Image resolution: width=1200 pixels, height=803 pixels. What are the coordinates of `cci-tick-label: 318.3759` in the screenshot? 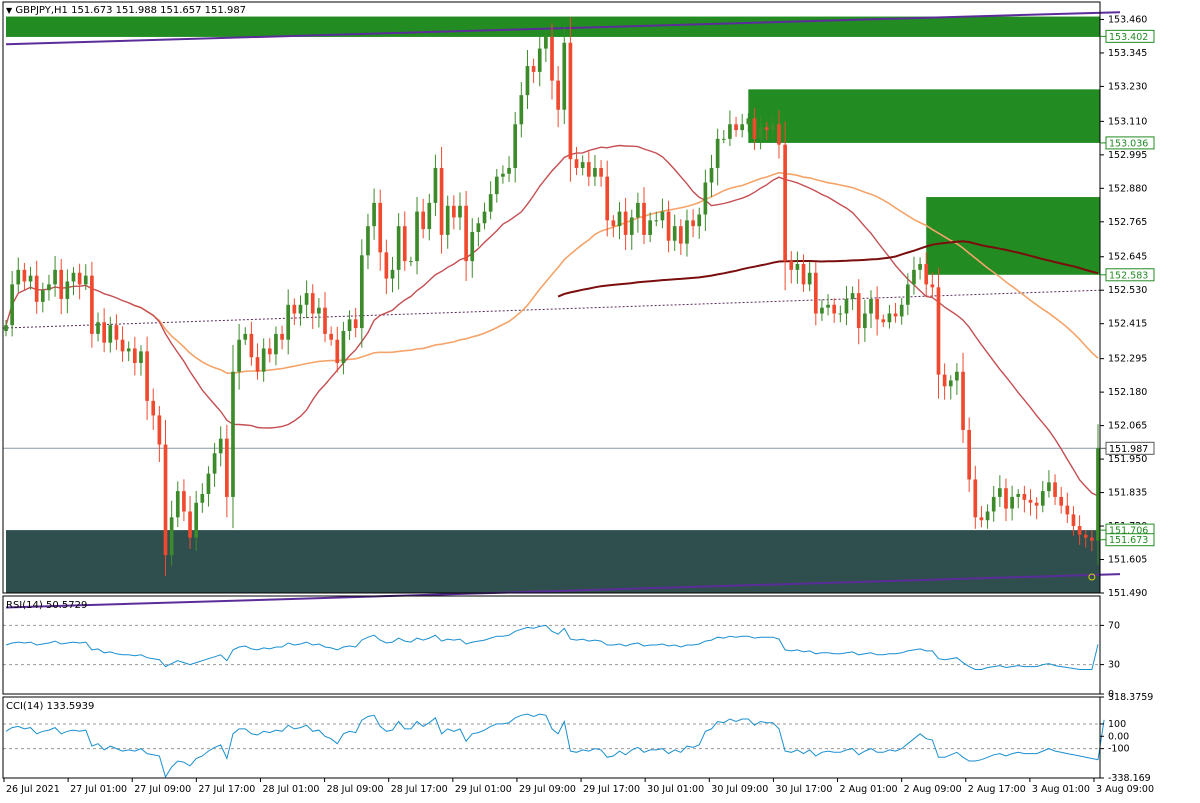 It's located at (1130, 697).